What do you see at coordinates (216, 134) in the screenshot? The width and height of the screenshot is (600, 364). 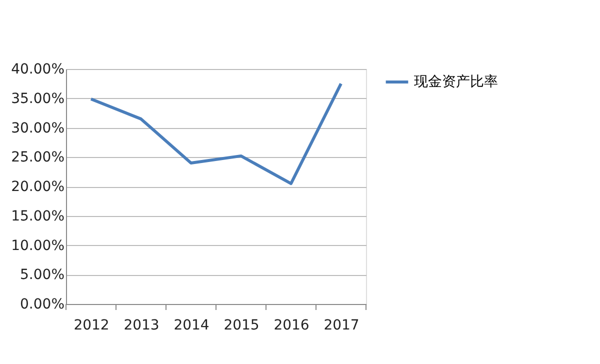 I see `line-series` at bounding box center [216, 134].